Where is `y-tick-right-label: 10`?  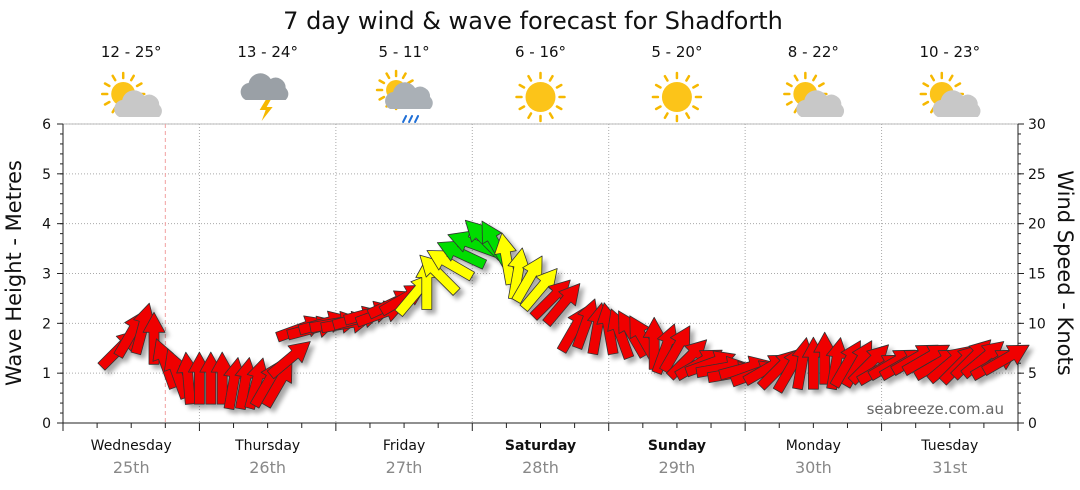
y-tick-right-label: 10 is located at coordinates (1037, 324).